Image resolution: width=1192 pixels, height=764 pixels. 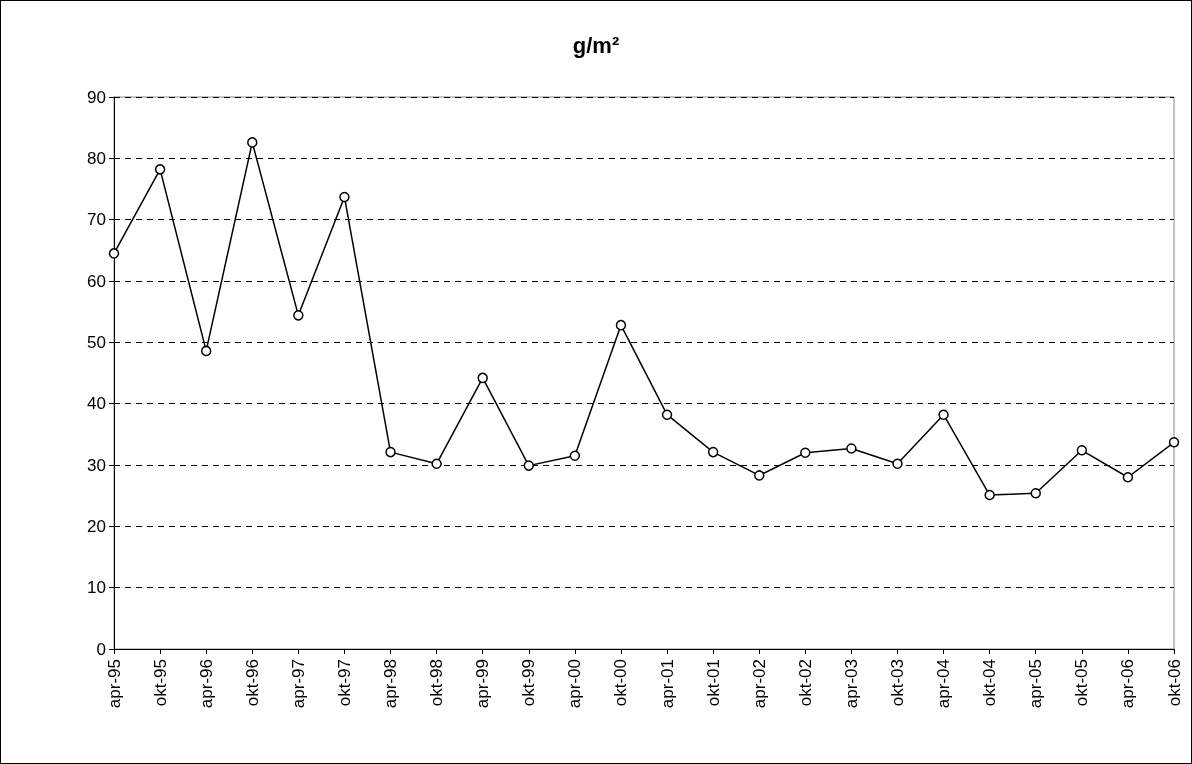 What do you see at coordinates (944, 684) in the screenshot?
I see `x-tick-label: apr-04` at bounding box center [944, 684].